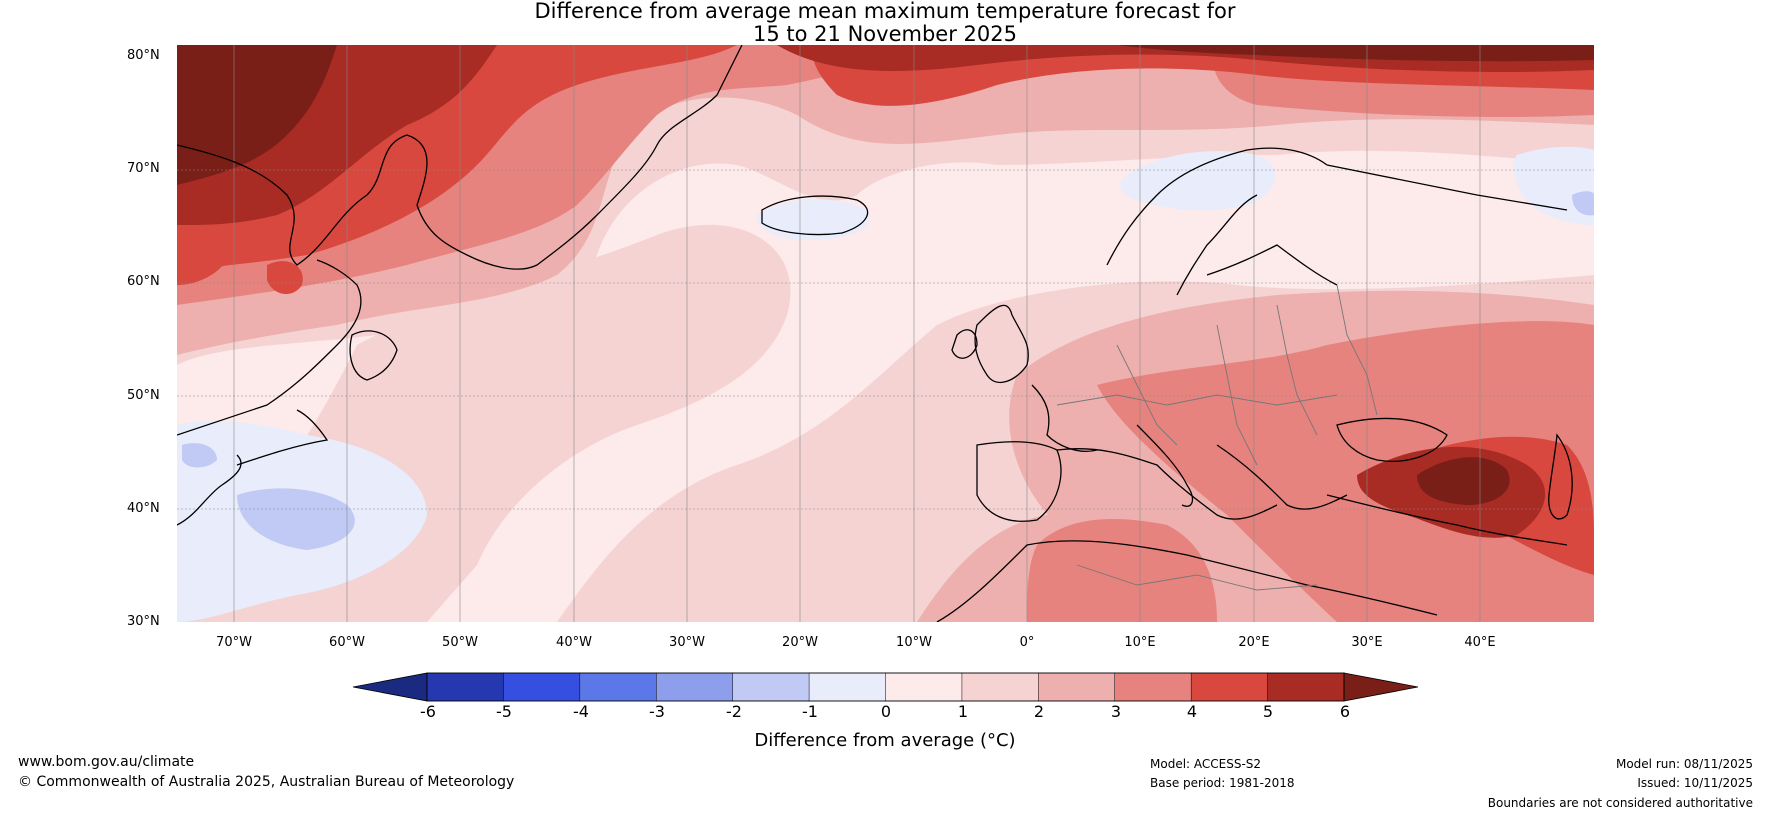 The width and height of the screenshot is (1770, 816). What do you see at coordinates (1695, 783) in the screenshot?
I see `footer-issued: Issued: 10/11/2025` at bounding box center [1695, 783].